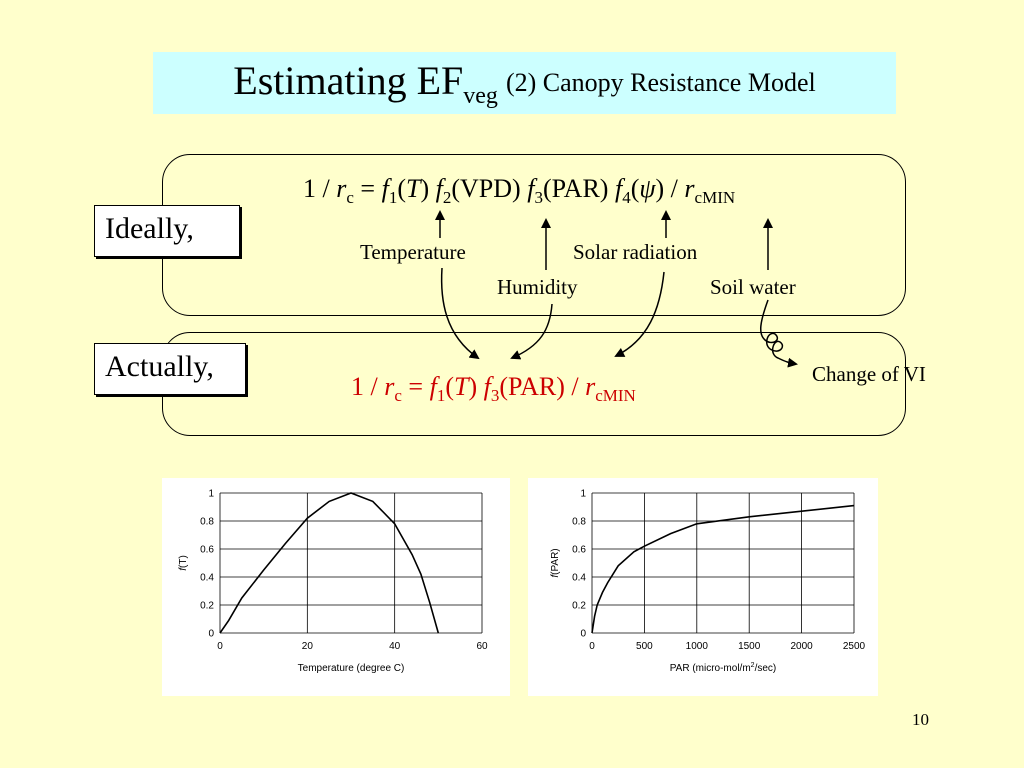  What do you see at coordinates (167, 231) in the screenshot?
I see `ideally-label: Ideally,` at bounding box center [167, 231].